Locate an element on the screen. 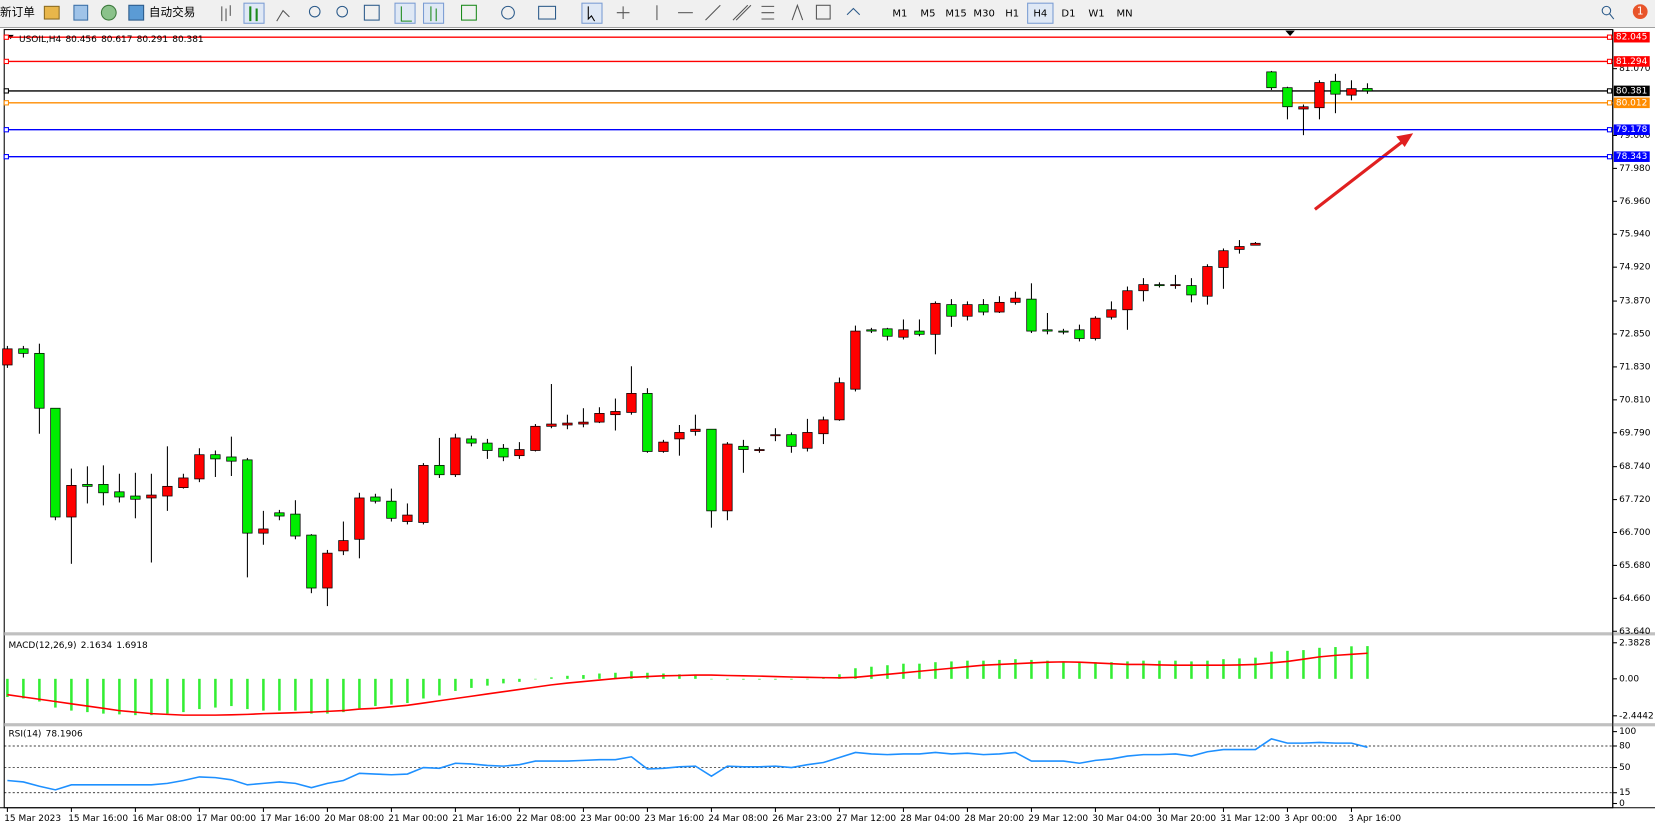  header-value: 80.291 is located at coordinates (152, 40).